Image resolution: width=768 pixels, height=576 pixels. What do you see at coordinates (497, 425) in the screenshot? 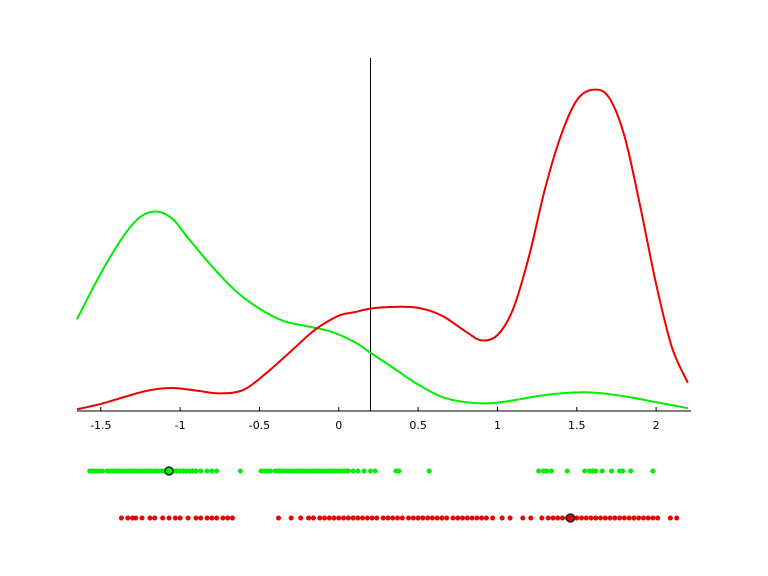
I see `x-tick-label: 1` at bounding box center [497, 425].